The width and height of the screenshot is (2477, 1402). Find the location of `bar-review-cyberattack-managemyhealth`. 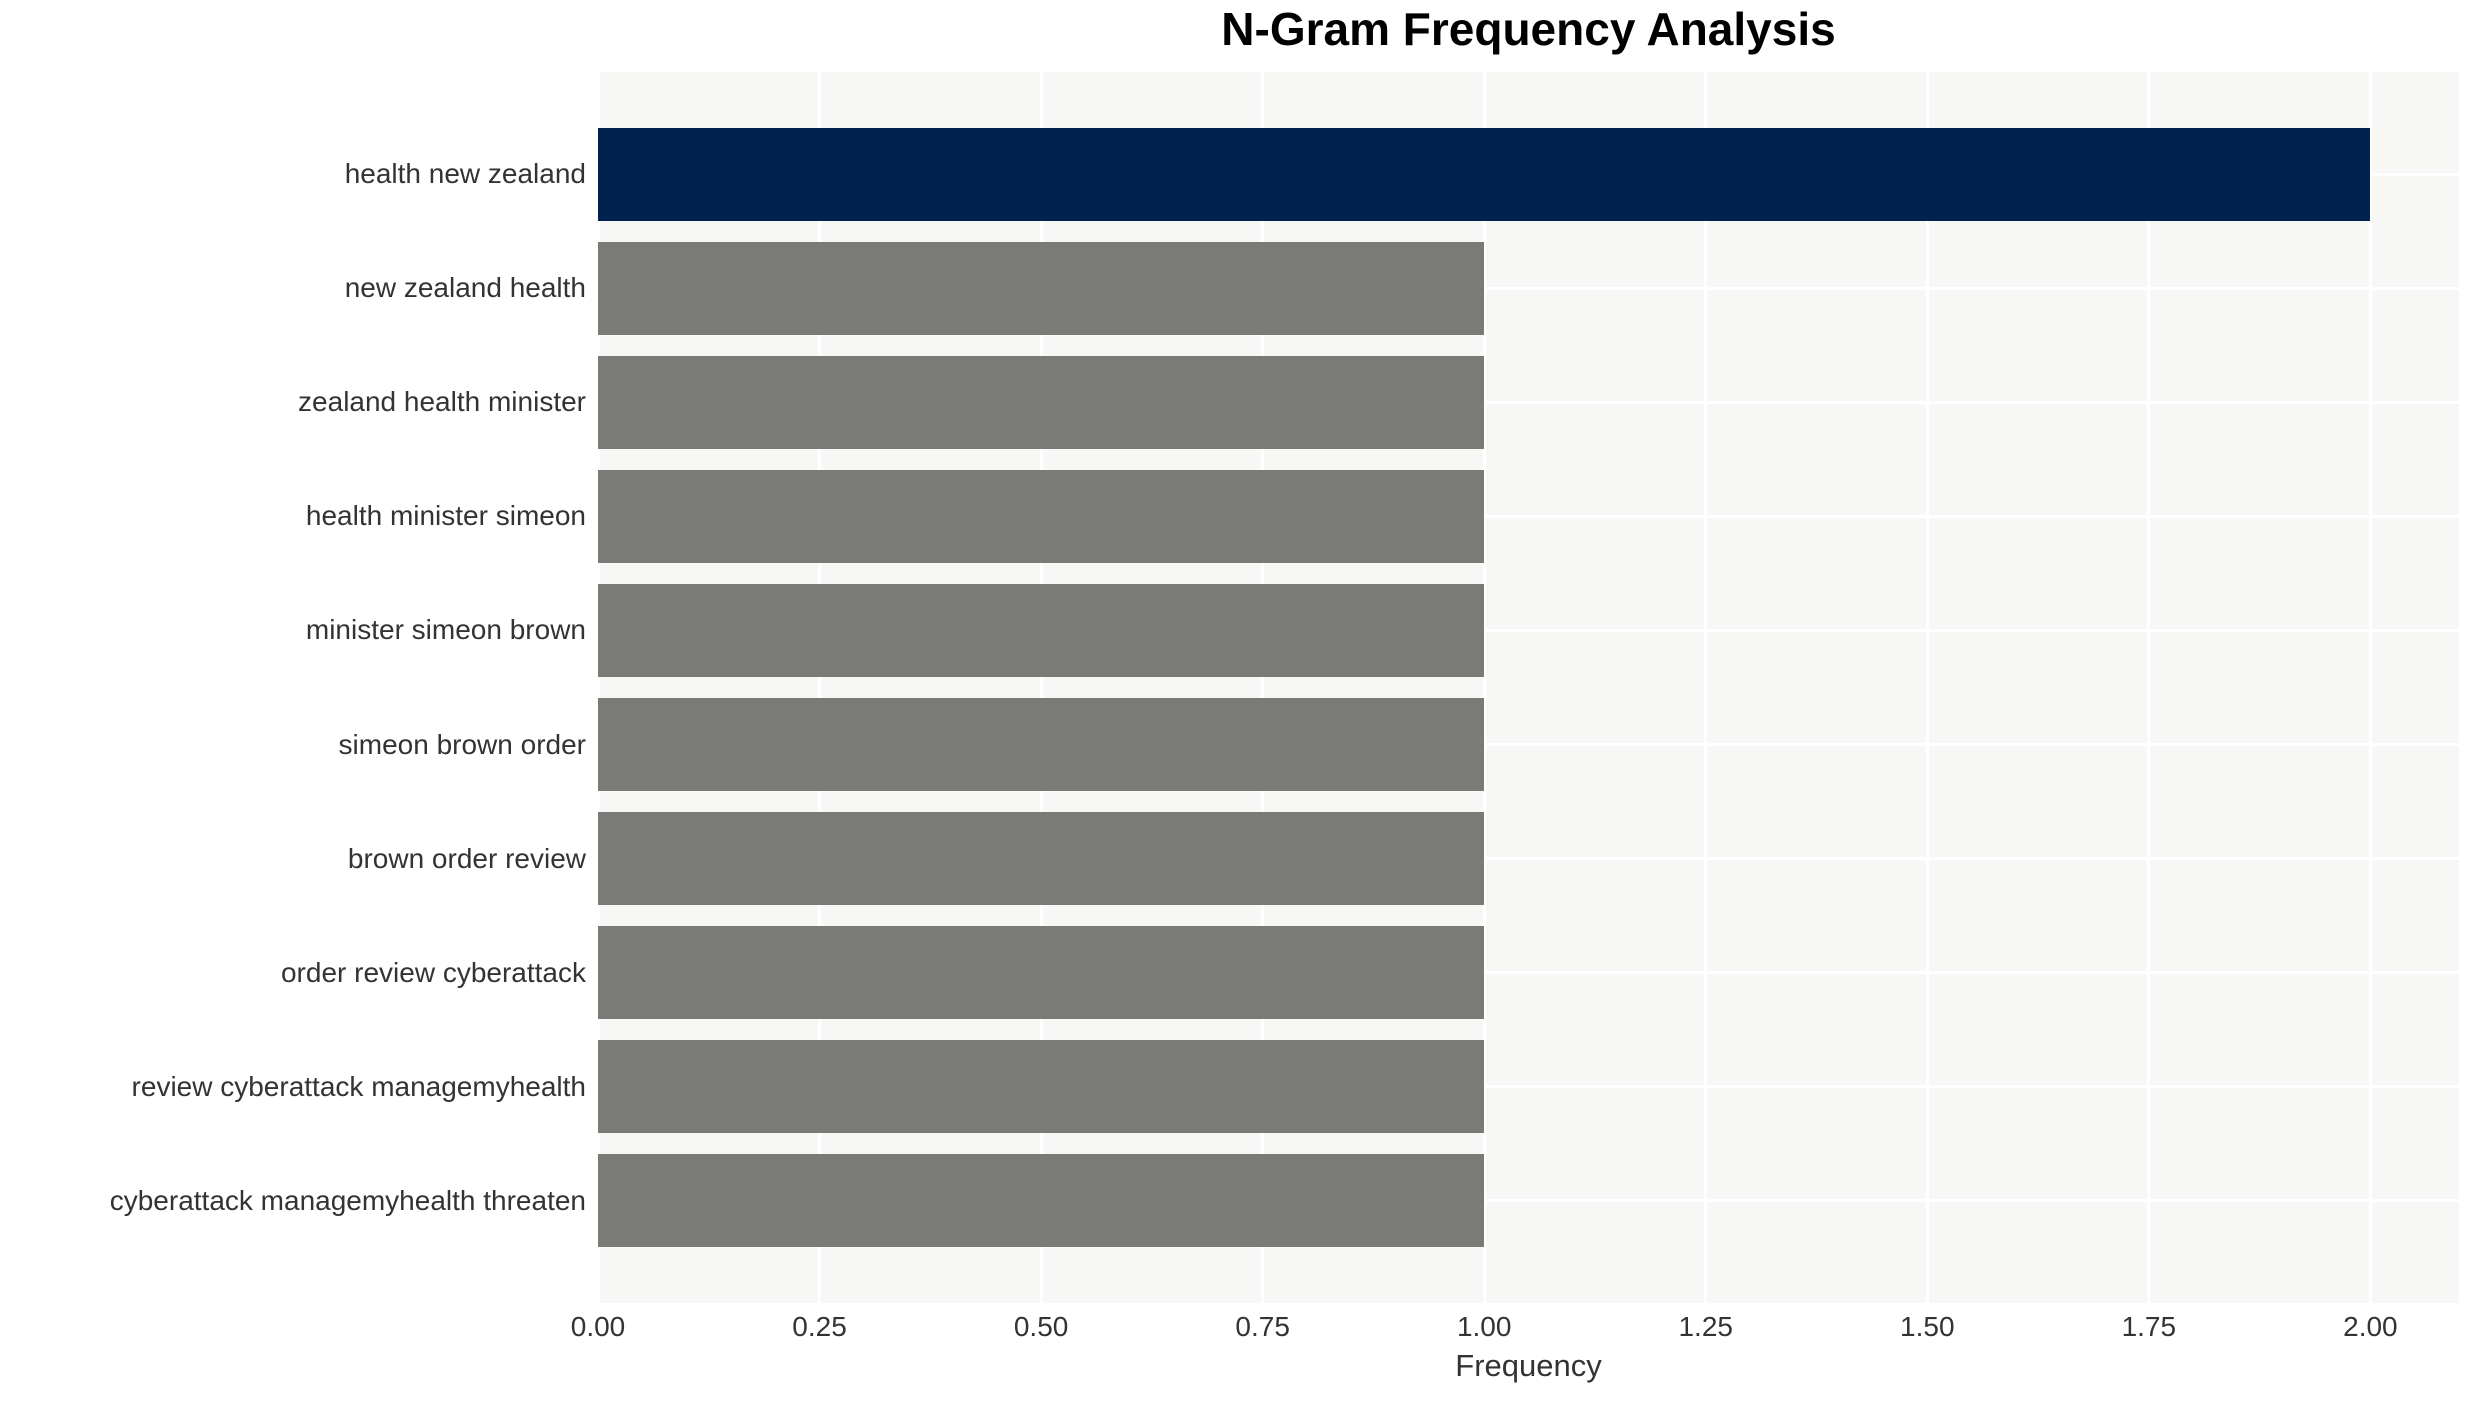

bar-review-cyberattack-managemyhealth is located at coordinates (1041, 1087).